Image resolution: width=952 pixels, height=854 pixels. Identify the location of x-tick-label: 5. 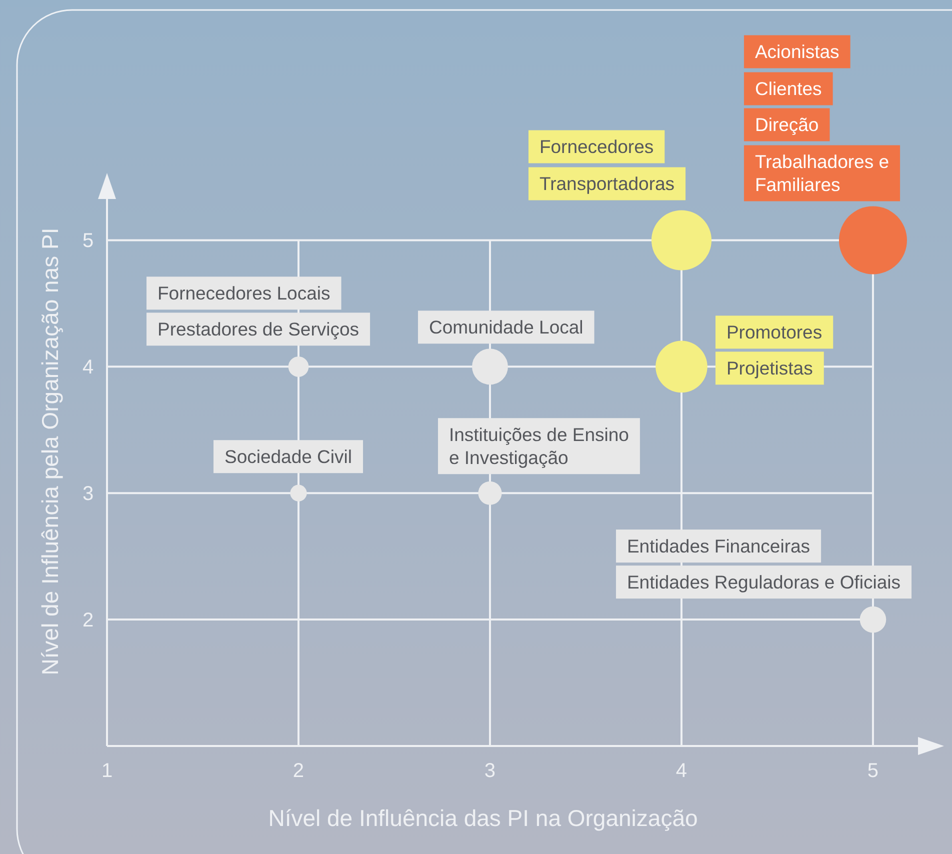
(873, 771).